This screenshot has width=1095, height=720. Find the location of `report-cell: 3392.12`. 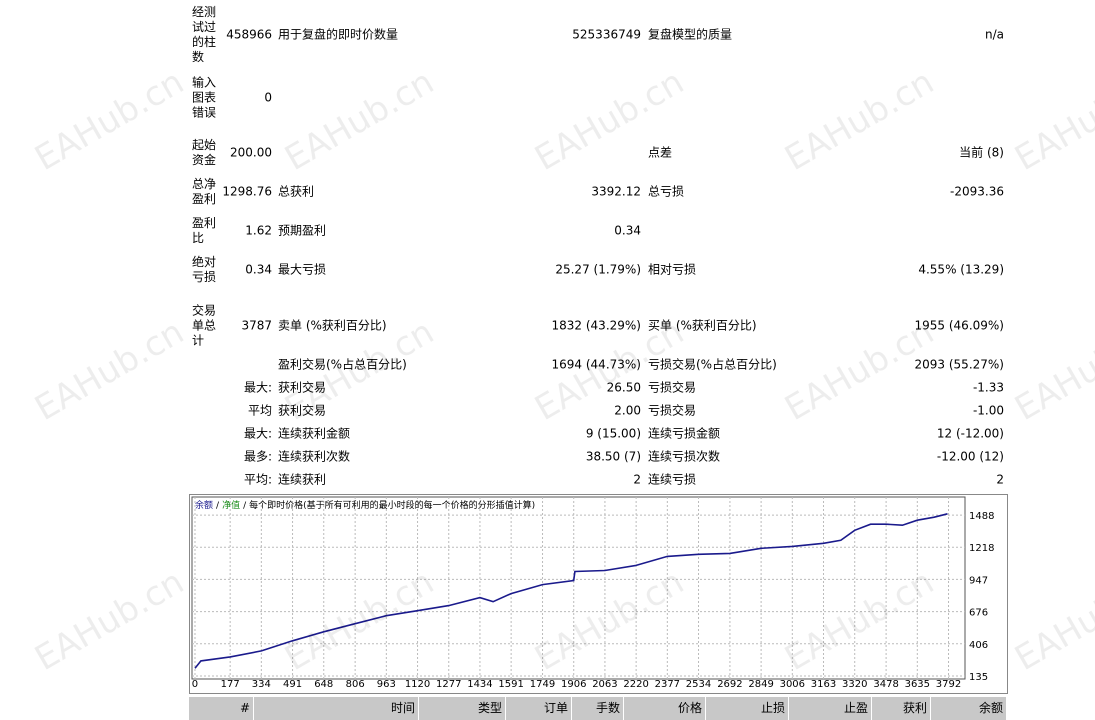

report-cell: 3392.12 is located at coordinates (616, 191).